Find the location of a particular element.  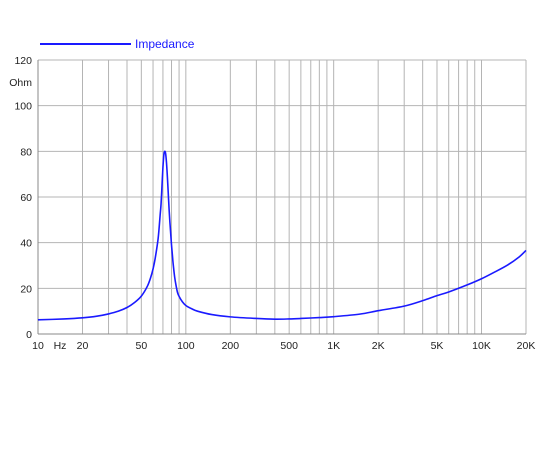

y-tick-label: 100 is located at coordinates (23, 107).